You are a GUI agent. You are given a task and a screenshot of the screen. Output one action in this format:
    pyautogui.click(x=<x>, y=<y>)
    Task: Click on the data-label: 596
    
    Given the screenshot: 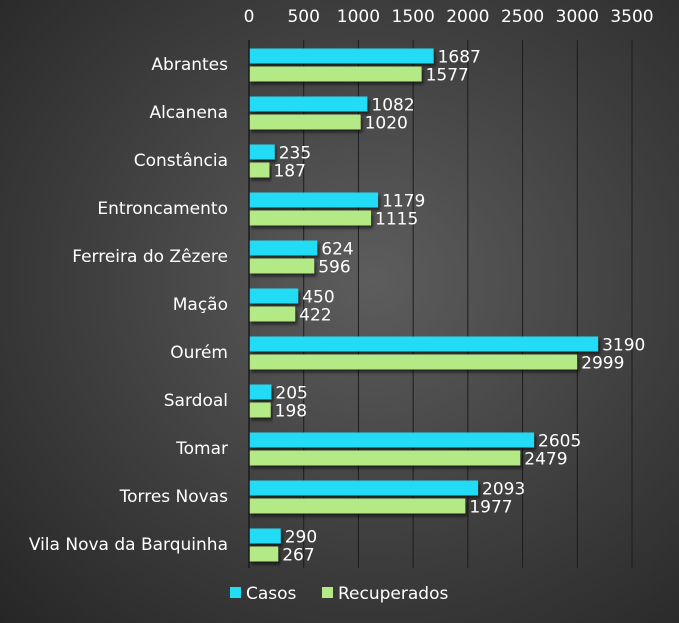 What is the action you would take?
    pyautogui.click(x=334, y=268)
    